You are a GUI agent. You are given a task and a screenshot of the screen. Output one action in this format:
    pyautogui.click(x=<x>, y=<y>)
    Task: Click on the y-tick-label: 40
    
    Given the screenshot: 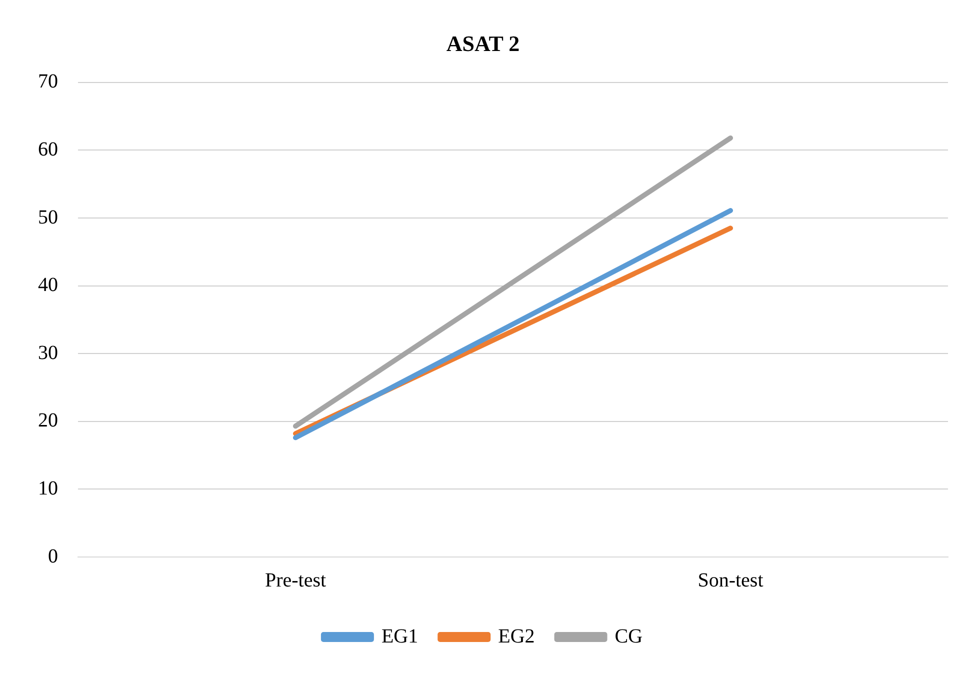 What is the action you would take?
    pyautogui.click(x=48, y=285)
    